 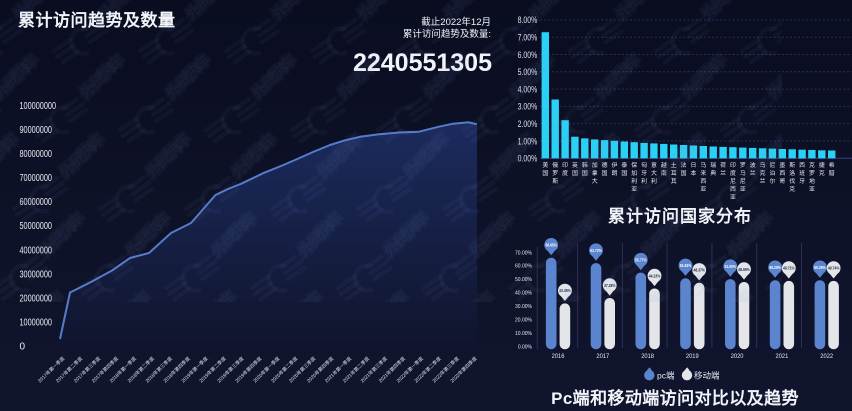 What do you see at coordinates (565, 290) in the screenshot?
I see `svg-text: 33.35%` at bounding box center [565, 290].